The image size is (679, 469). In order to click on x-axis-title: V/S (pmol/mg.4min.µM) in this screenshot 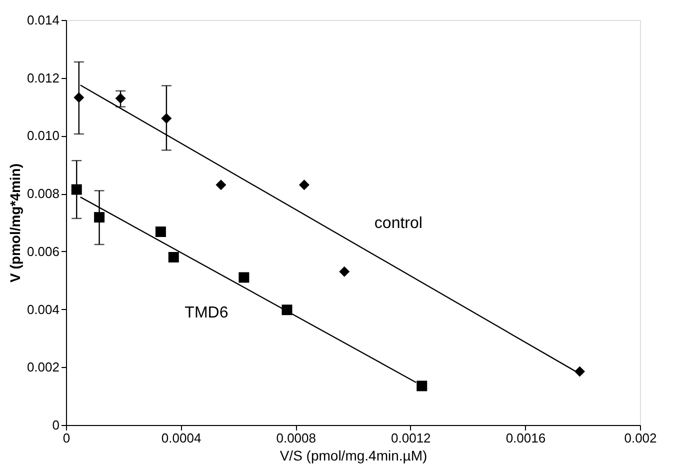, I will do `click(354, 456)`.